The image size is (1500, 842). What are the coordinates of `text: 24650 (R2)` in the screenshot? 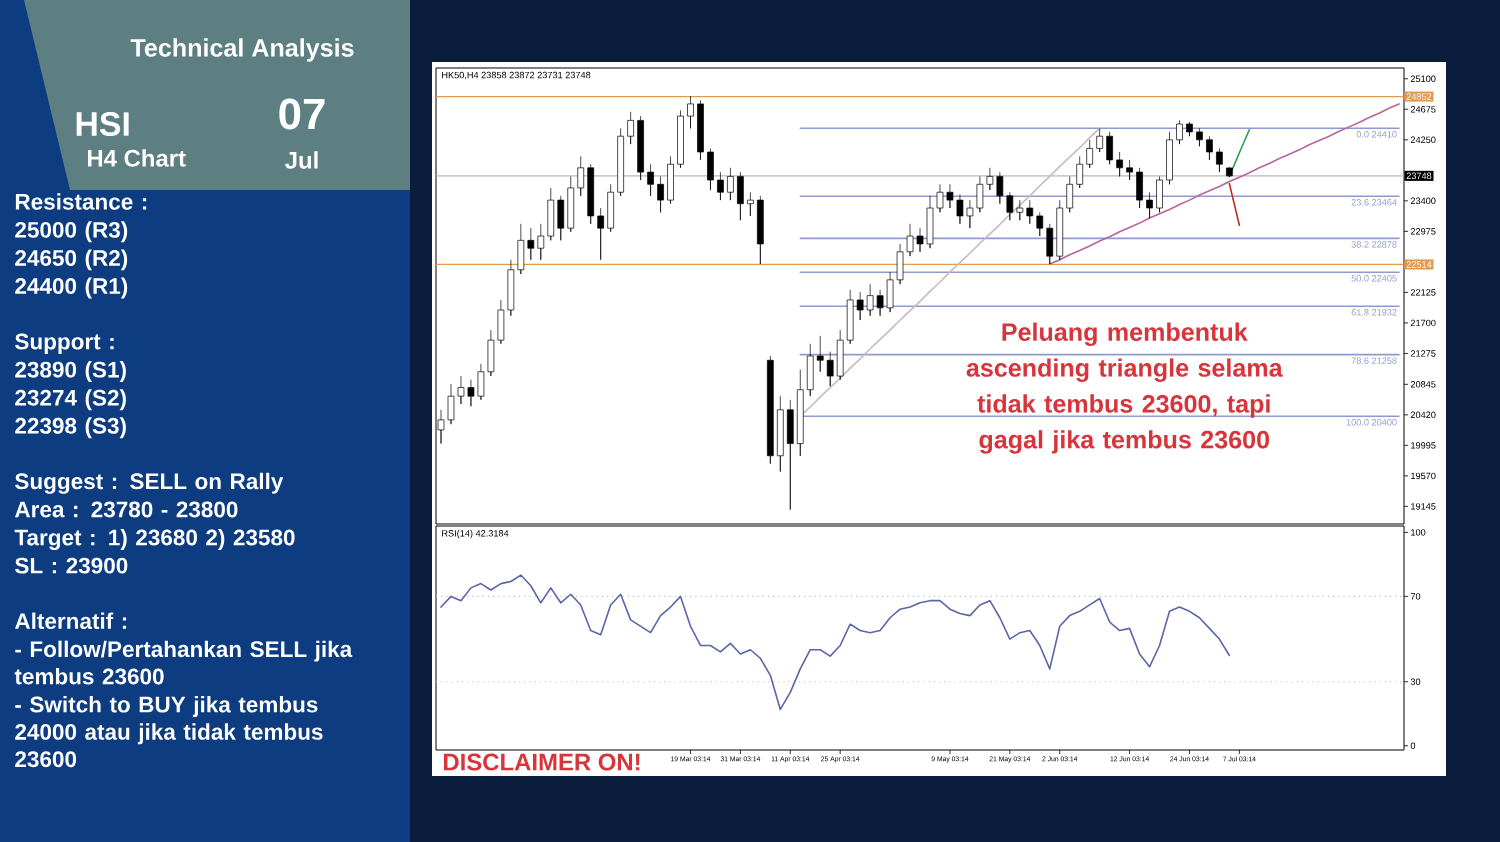 It's located at (71, 260).